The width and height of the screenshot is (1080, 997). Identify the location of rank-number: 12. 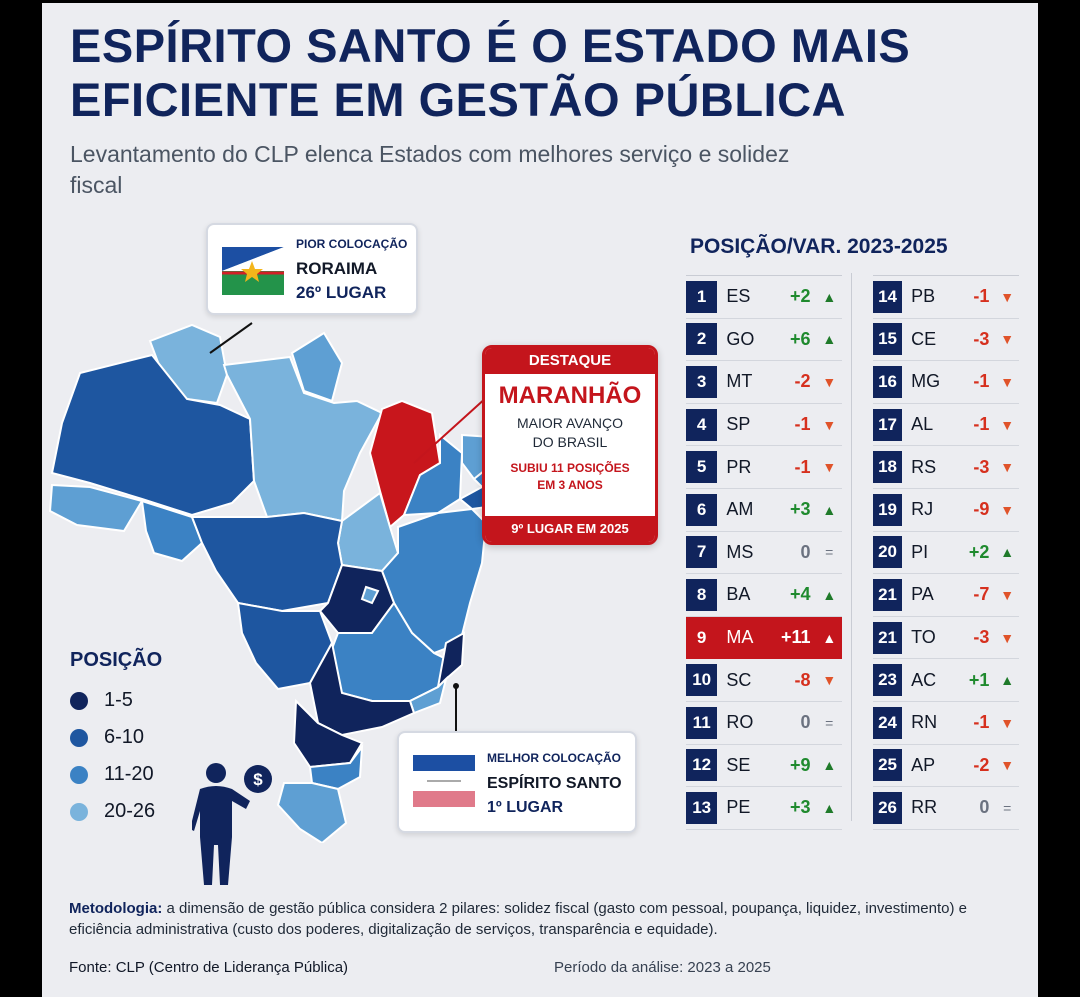
(702, 765).